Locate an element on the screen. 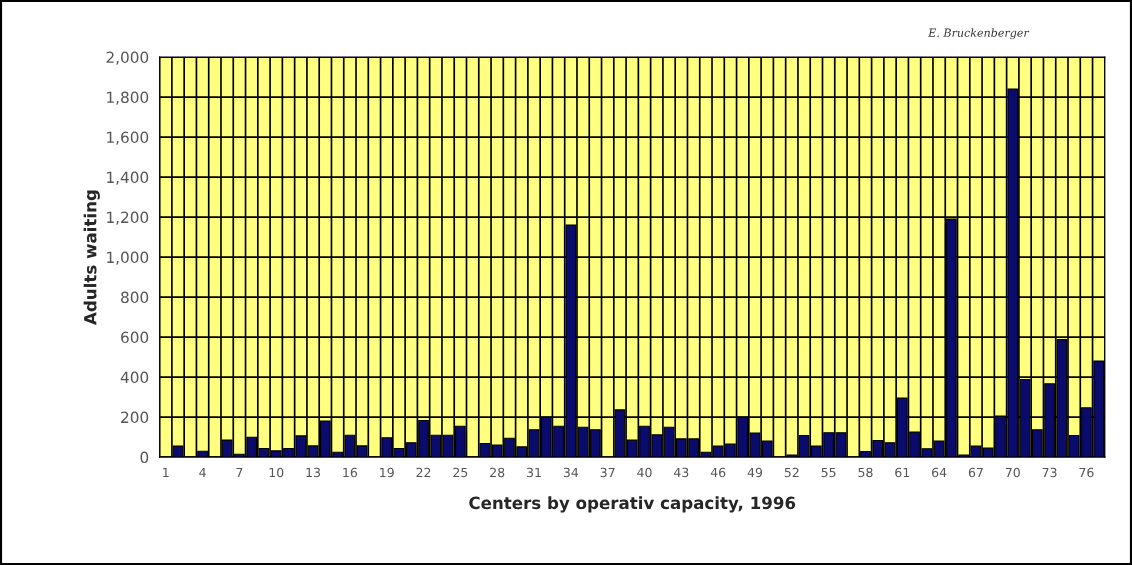 This screenshot has height=565, width=1132. y-tick-label: 800 is located at coordinates (135, 297).